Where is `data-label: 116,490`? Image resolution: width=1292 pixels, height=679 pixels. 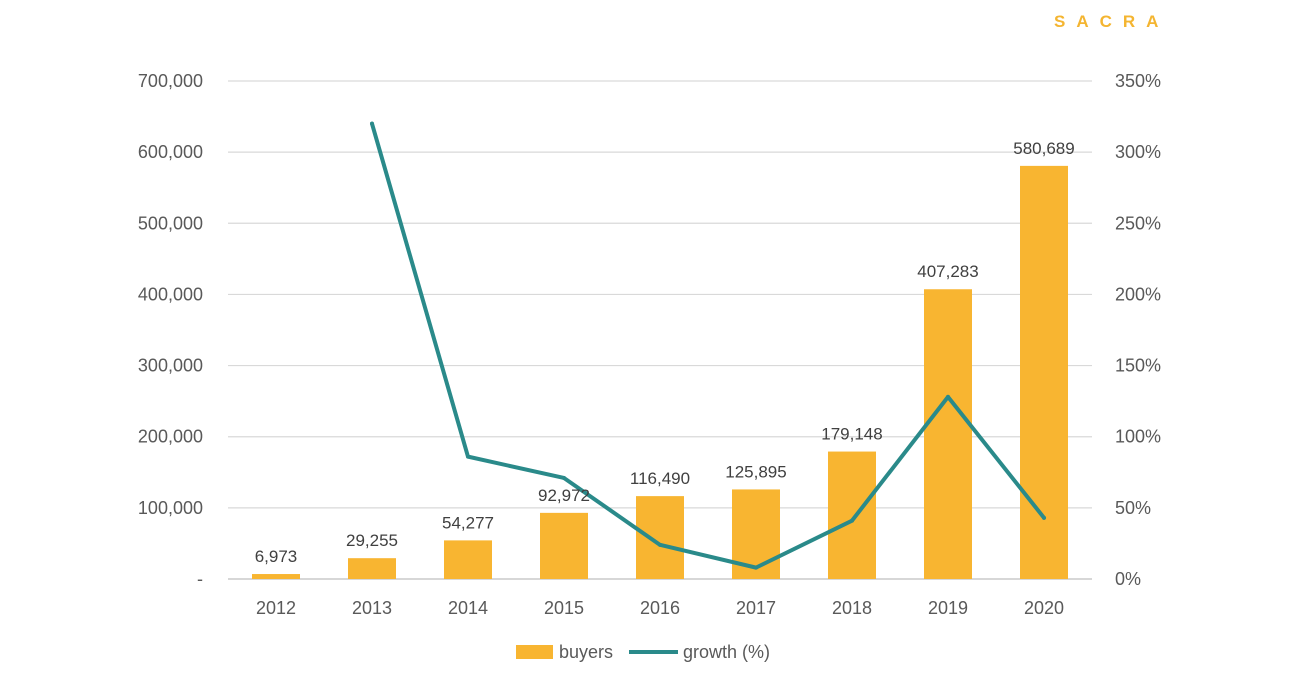
data-label: 116,490 is located at coordinates (660, 478).